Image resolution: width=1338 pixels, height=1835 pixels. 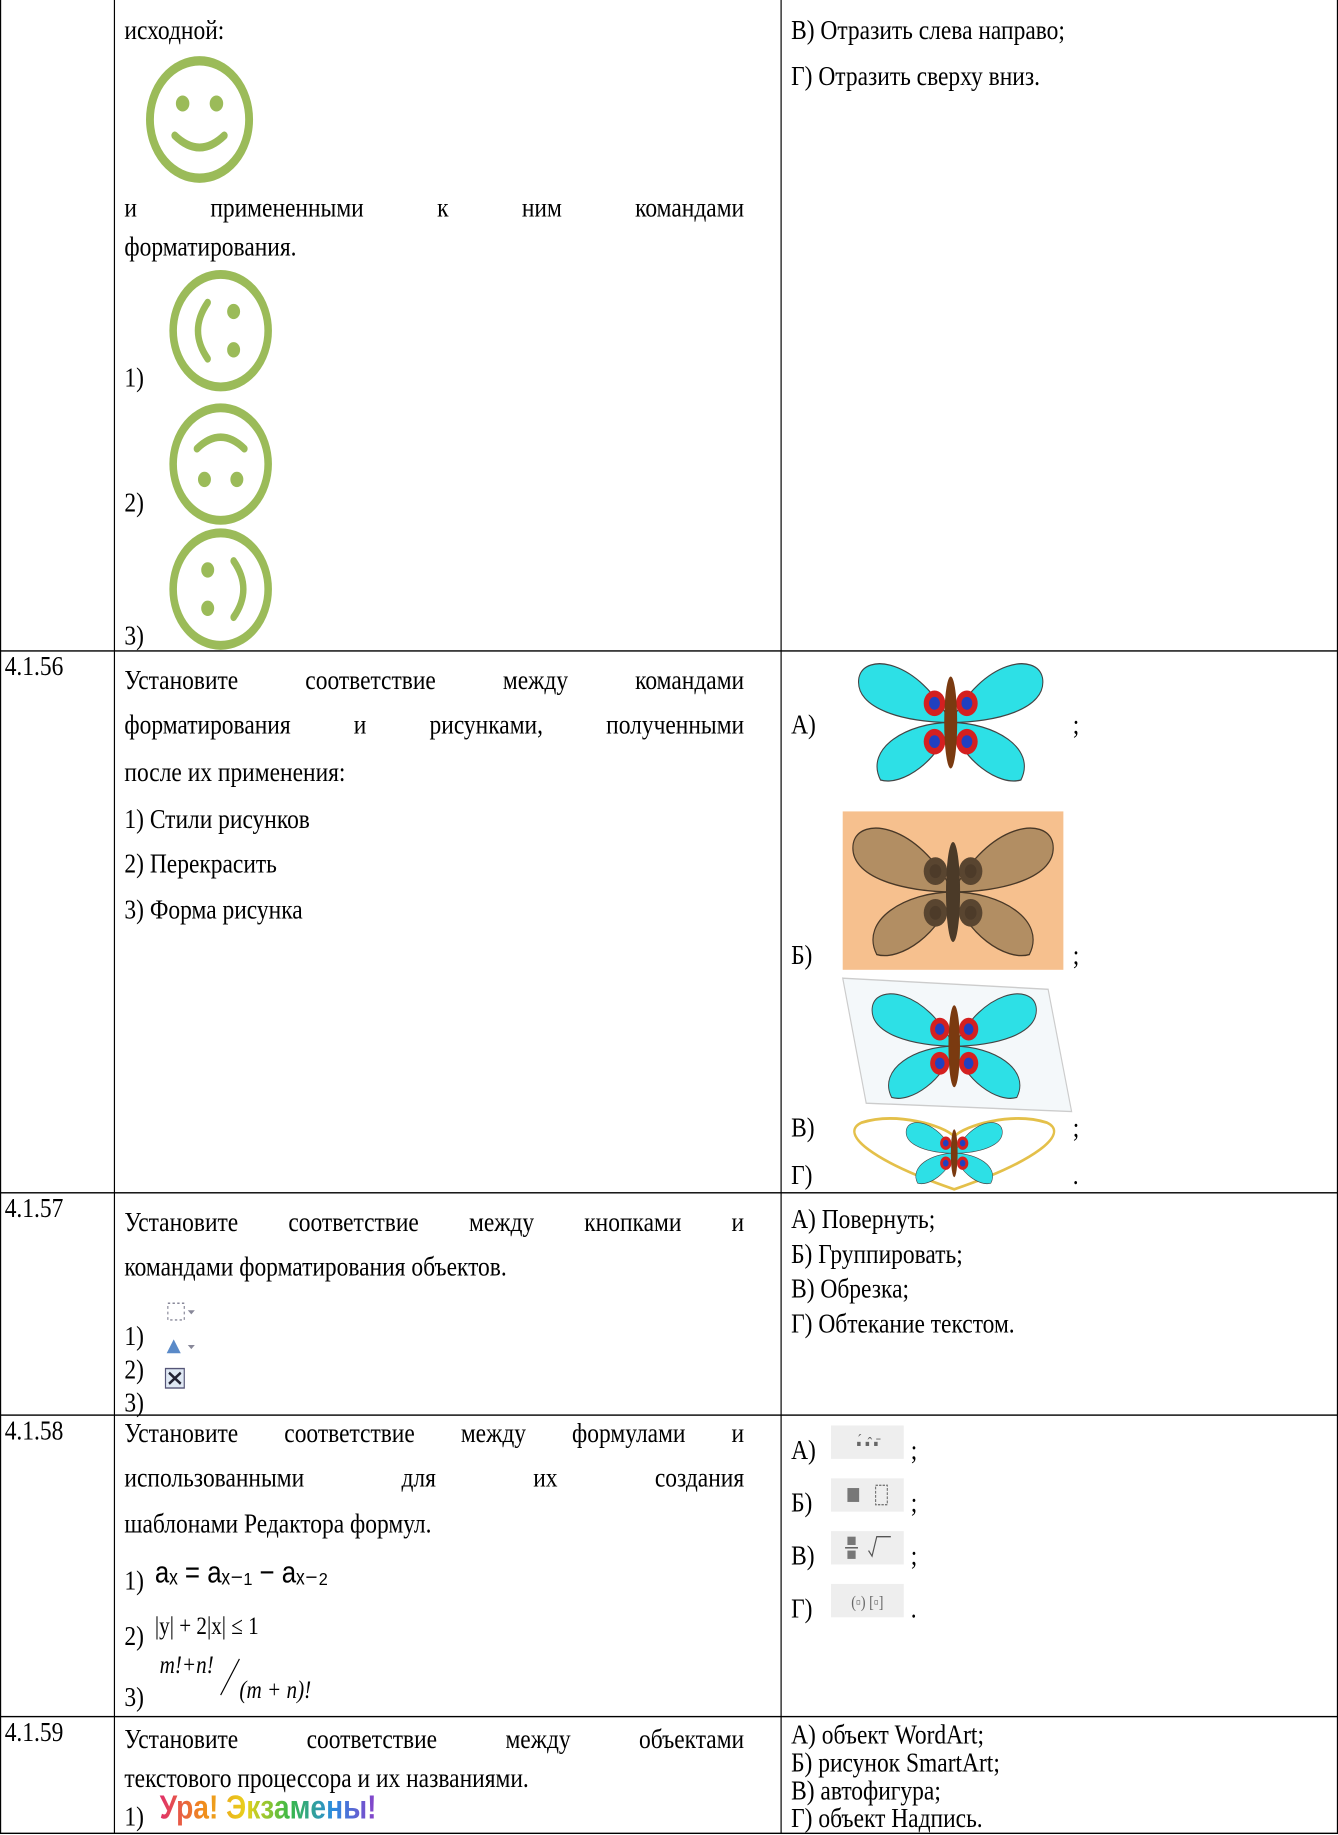 What do you see at coordinates (887, 1819) in the screenshot?
I see `text: Г) объект Надпись.` at bounding box center [887, 1819].